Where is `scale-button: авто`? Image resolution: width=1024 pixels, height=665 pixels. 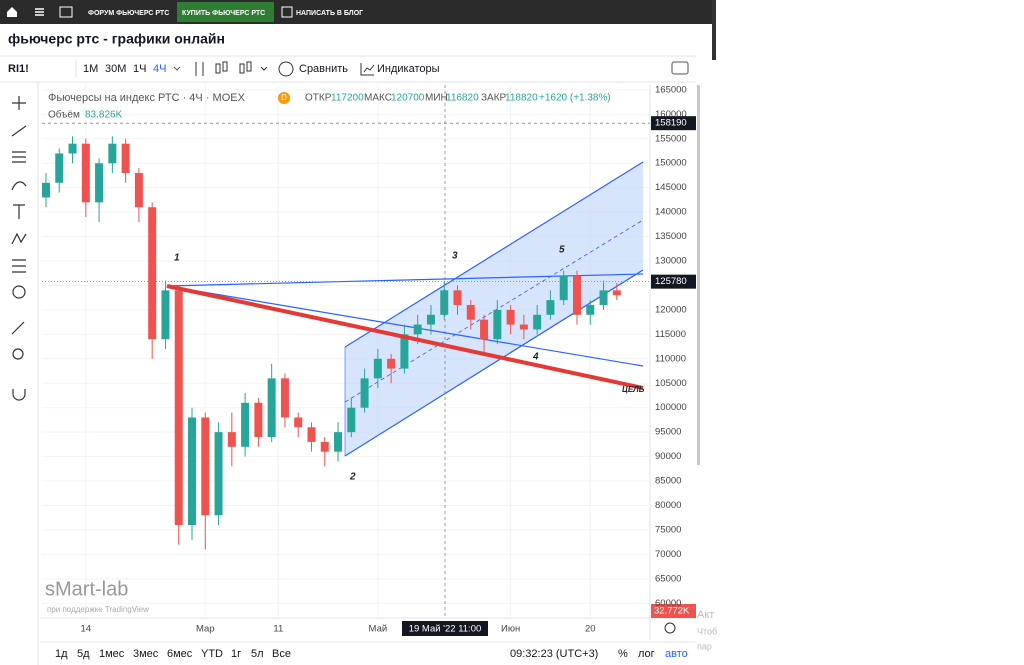
scale-button: авто is located at coordinates (676, 654).